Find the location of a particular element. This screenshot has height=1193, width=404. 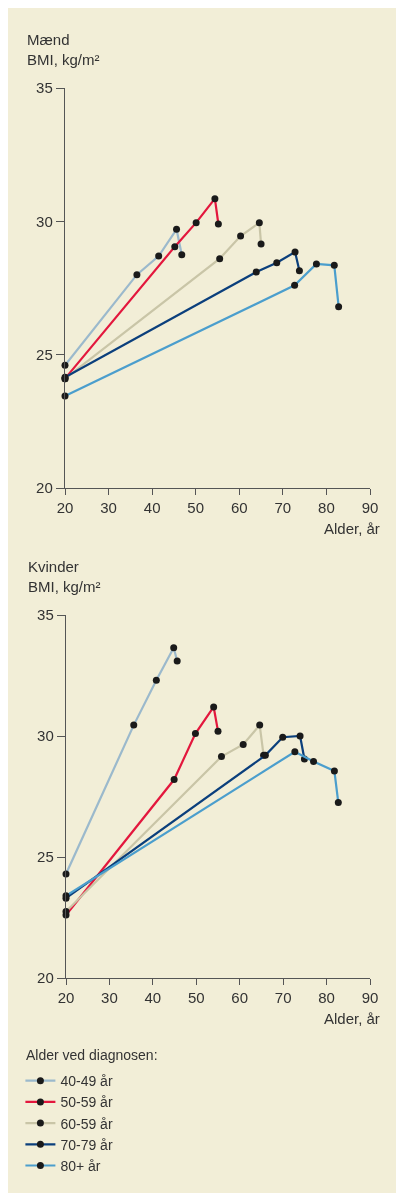

chart-title: Mænd is located at coordinates (48, 39).